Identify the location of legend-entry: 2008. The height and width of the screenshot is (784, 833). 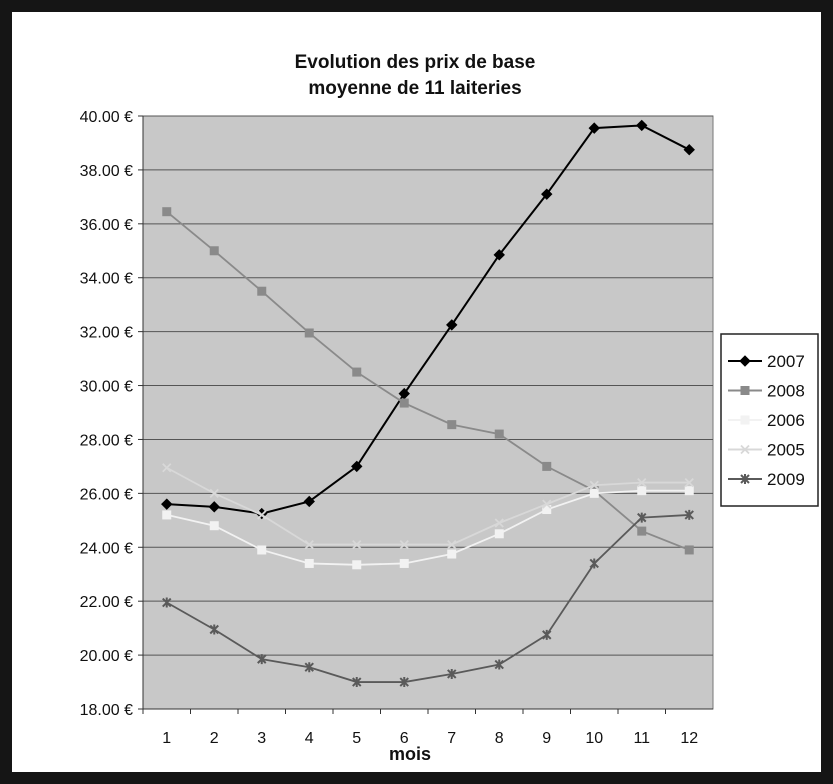
(766, 391).